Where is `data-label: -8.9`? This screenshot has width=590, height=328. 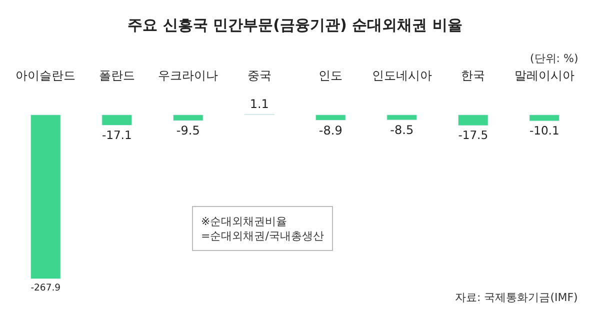
data-label: -8.9 is located at coordinates (330, 130).